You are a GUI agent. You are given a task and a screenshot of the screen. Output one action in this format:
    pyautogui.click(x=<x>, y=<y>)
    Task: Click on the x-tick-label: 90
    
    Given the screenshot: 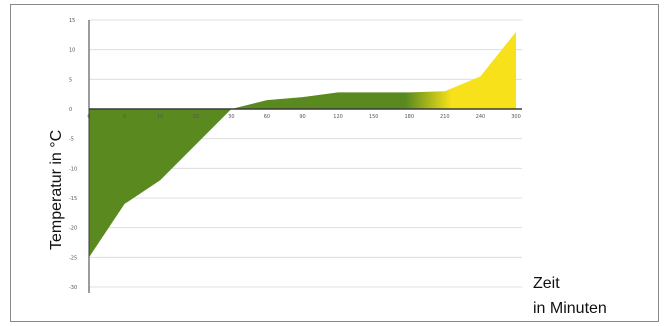 What is the action you would take?
    pyautogui.click(x=302, y=117)
    